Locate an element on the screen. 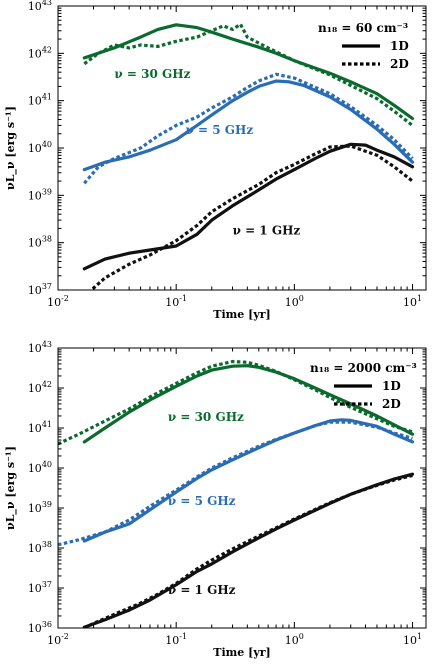 The width and height of the screenshot is (436, 664). series-5ghz-2d is located at coordinates (248, 128).